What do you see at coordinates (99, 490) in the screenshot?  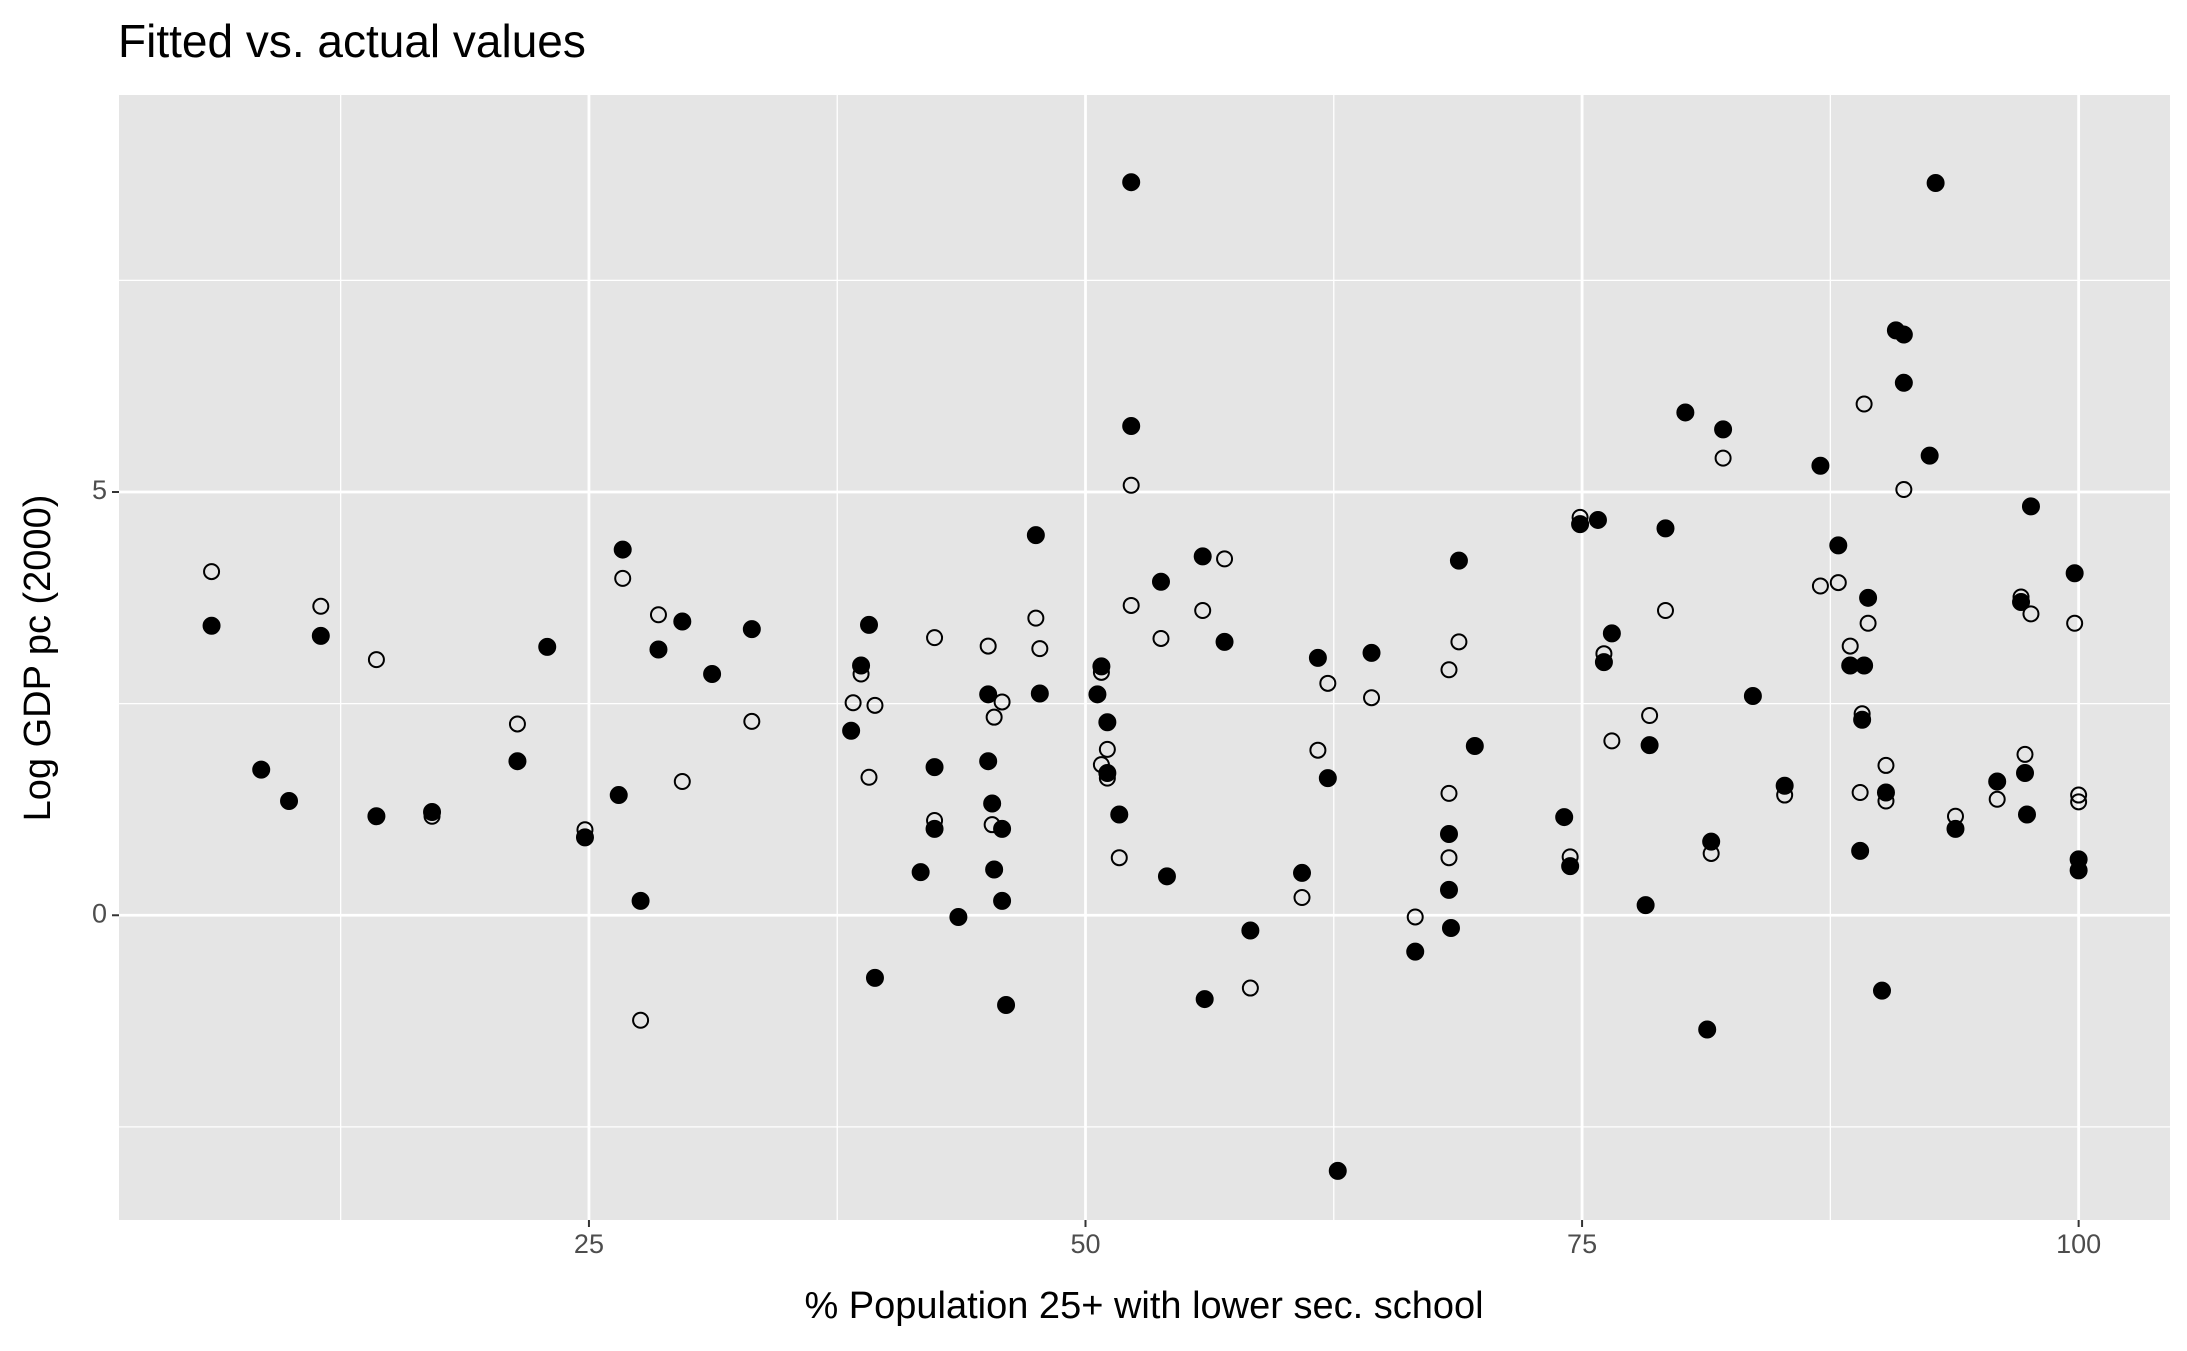 I see `y-tick-label: 5` at bounding box center [99, 490].